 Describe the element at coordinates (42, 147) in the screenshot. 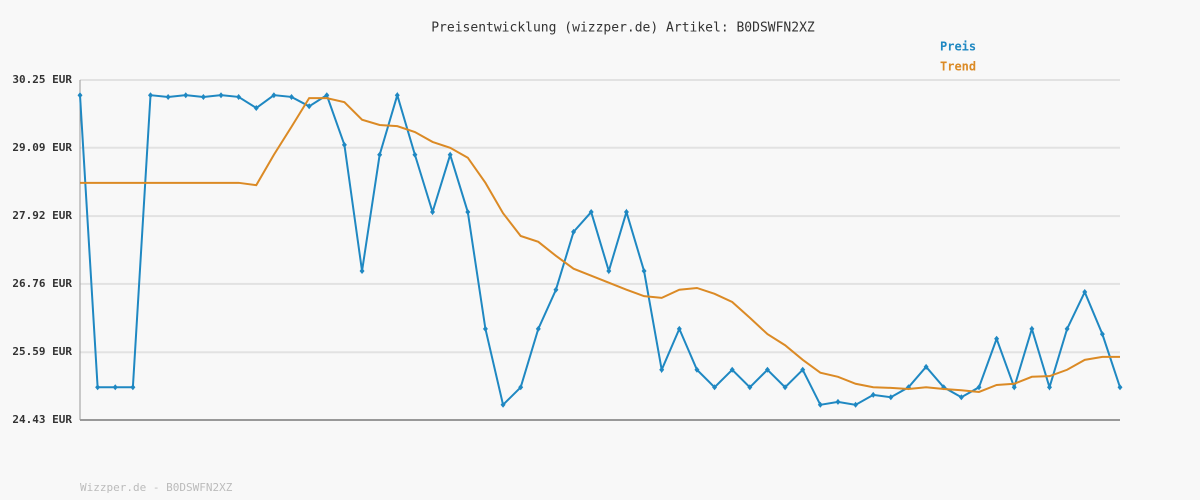

I see `y-tick-label: 29.09 EUR` at that location.